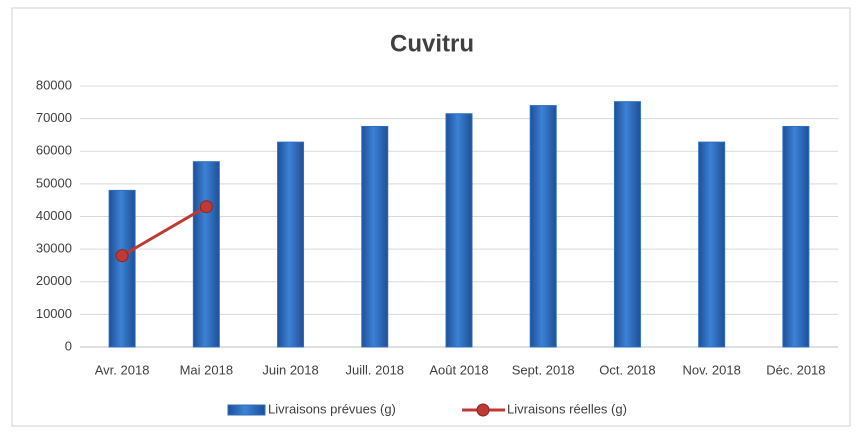 This screenshot has width=864, height=435. I want to click on y-tick-label: 50000, so click(54, 182).